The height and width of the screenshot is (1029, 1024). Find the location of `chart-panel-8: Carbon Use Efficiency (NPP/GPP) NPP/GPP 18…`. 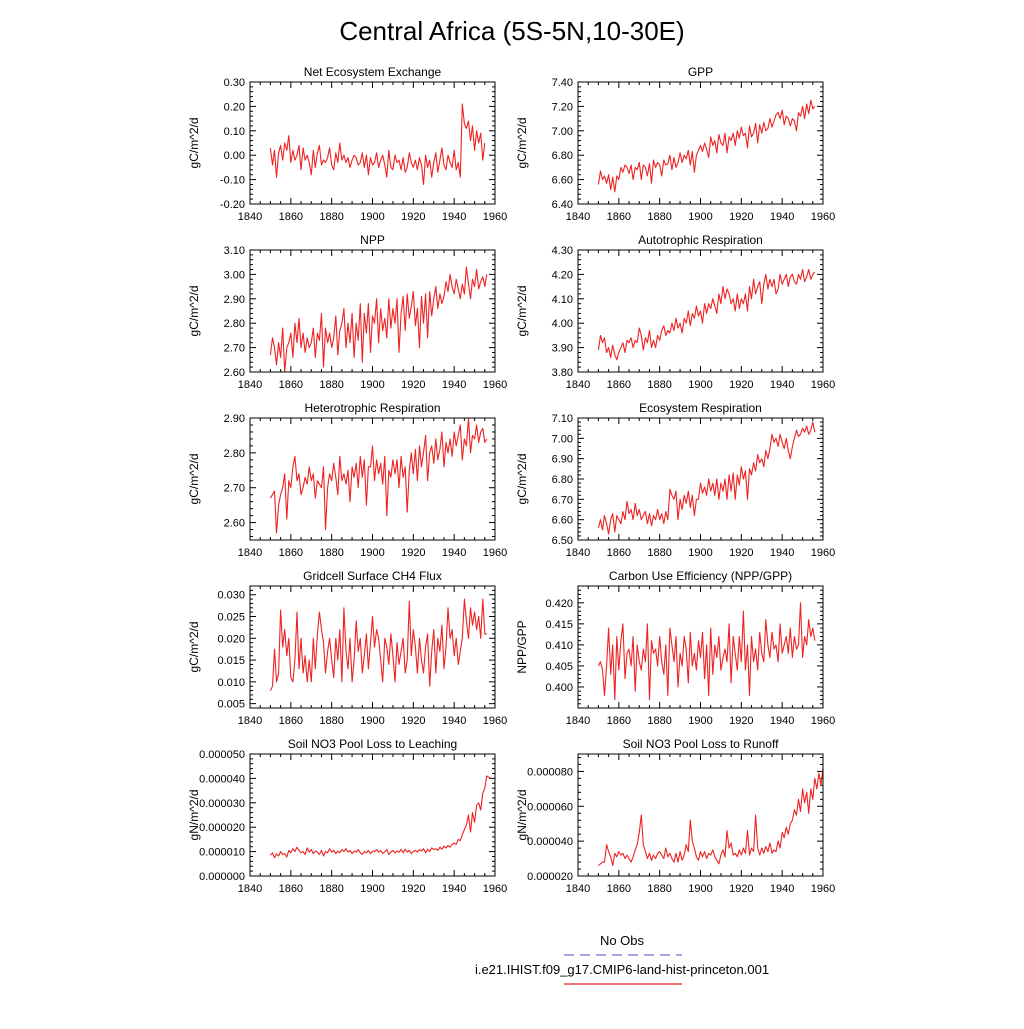

chart-panel-8: Carbon Use Efficiency (NPP/GPP) NPP/GPP 18… is located at coordinates (675, 648).